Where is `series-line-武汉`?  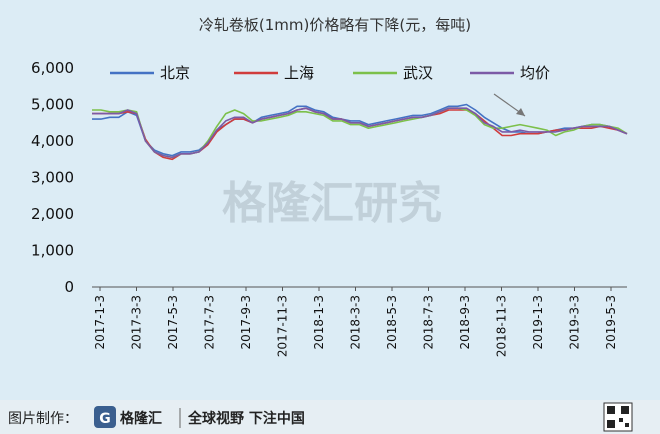
series-line-武汉 is located at coordinates (360, 133).